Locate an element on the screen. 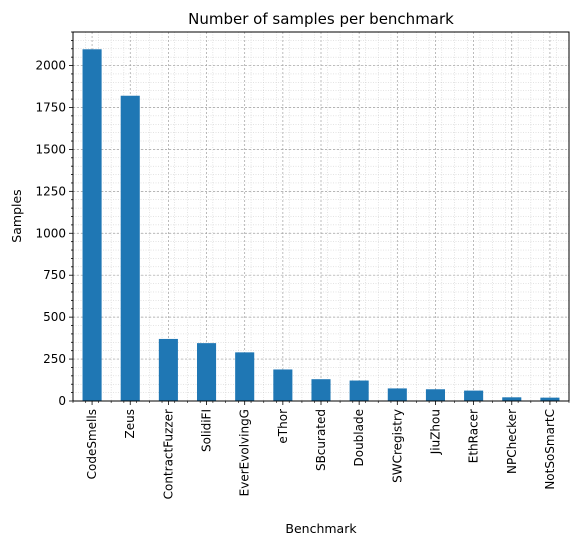  bar-doublade is located at coordinates (359, 390).